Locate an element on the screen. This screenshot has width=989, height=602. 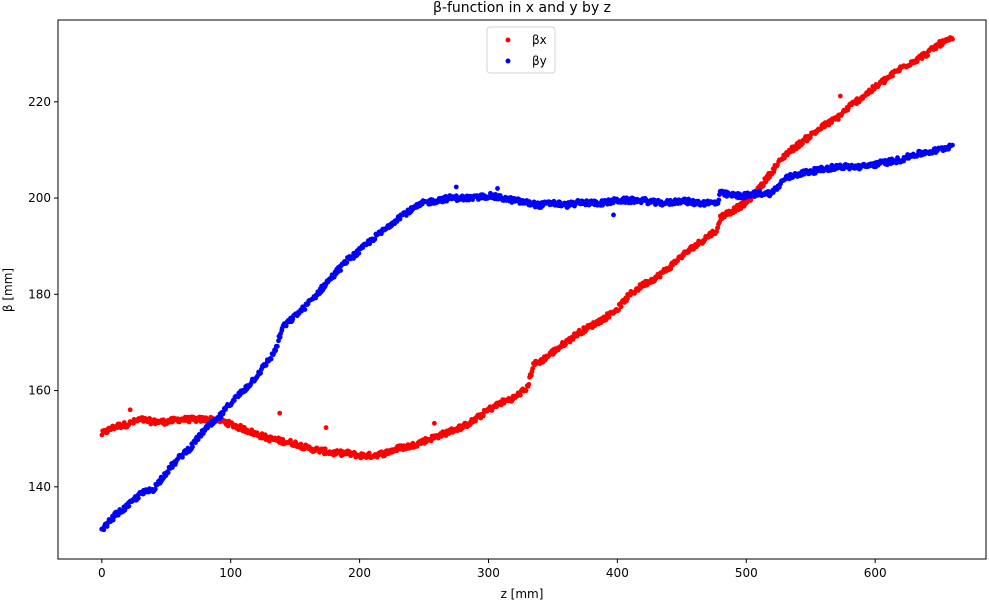
y-axis-label: β [mm] is located at coordinates (8, 290).